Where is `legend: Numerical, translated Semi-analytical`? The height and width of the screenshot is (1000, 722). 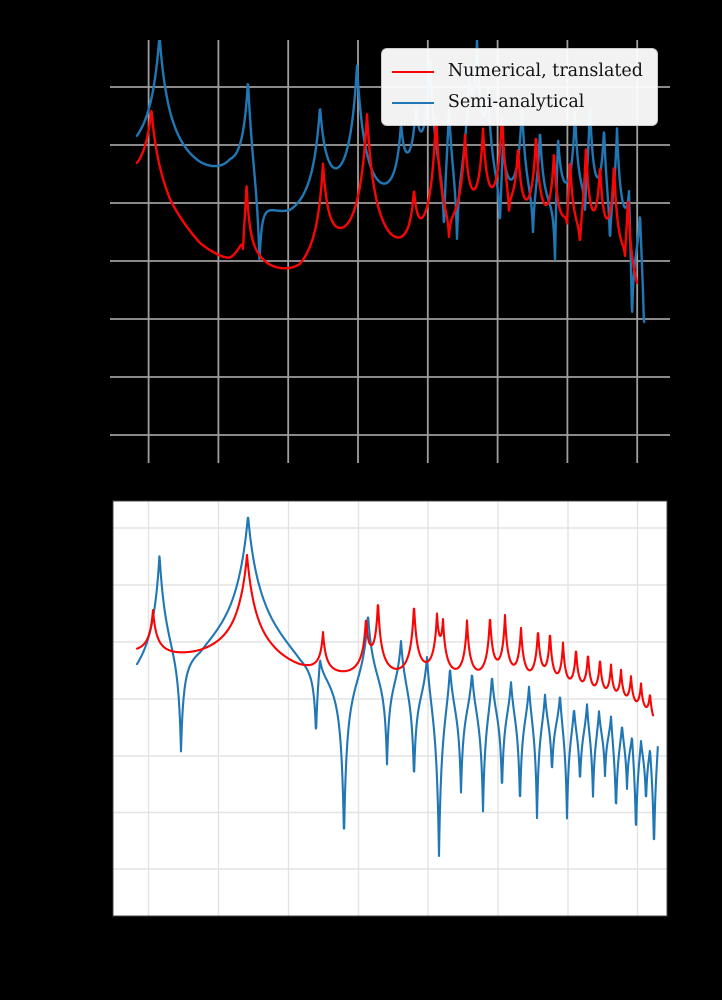
legend: Numerical, translated Semi-analytical is located at coordinates (519, 87).